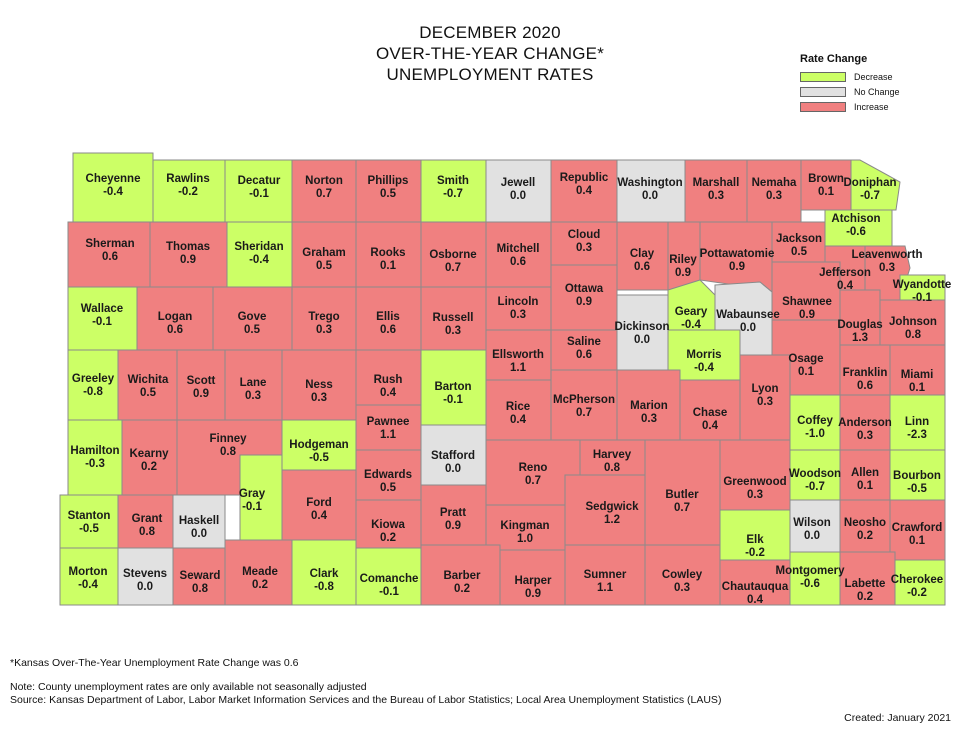 The image size is (979, 744). I want to click on county-label-greeley: Greeley -0.8, so click(93, 385).